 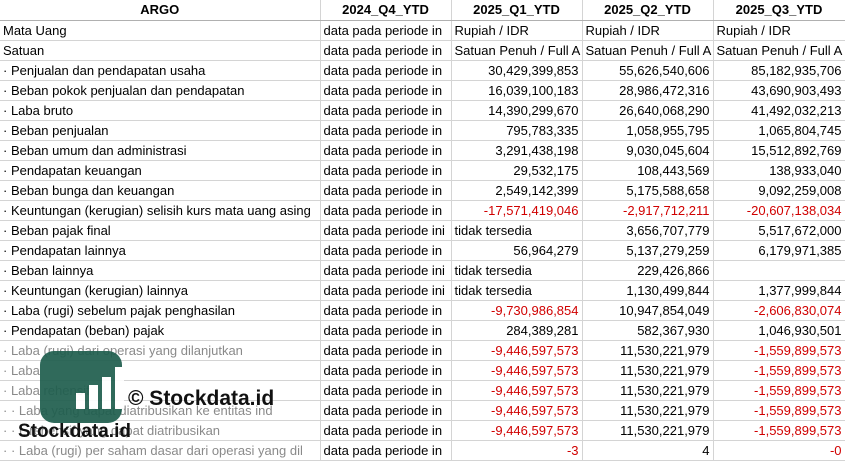 What do you see at coordinates (648, 130) in the screenshot?
I see `value-cell: 1,058,955,795` at bounding box center [648, 130].